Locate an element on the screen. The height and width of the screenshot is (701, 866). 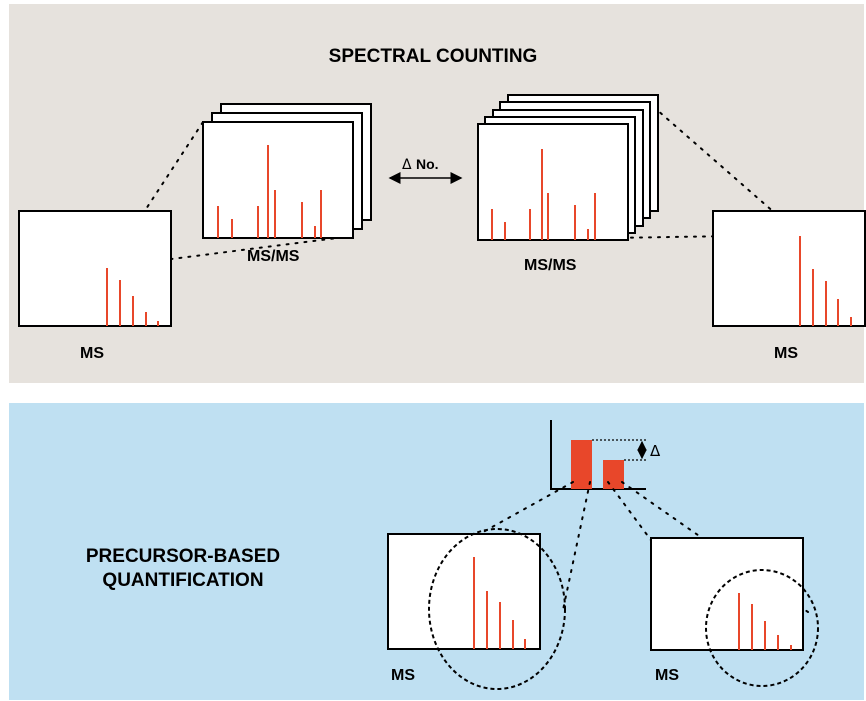
right-msms-stack is located at coordinates (568, 167).